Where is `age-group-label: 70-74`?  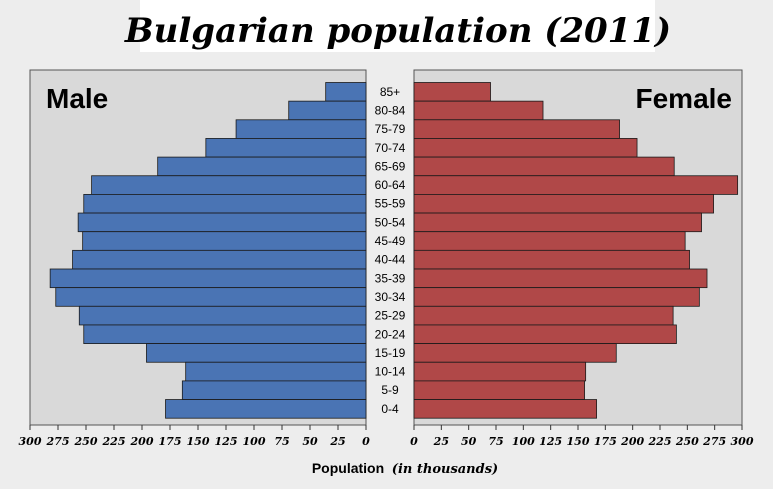
age-group-label: 70-74 is located at coordinates (390, 148).